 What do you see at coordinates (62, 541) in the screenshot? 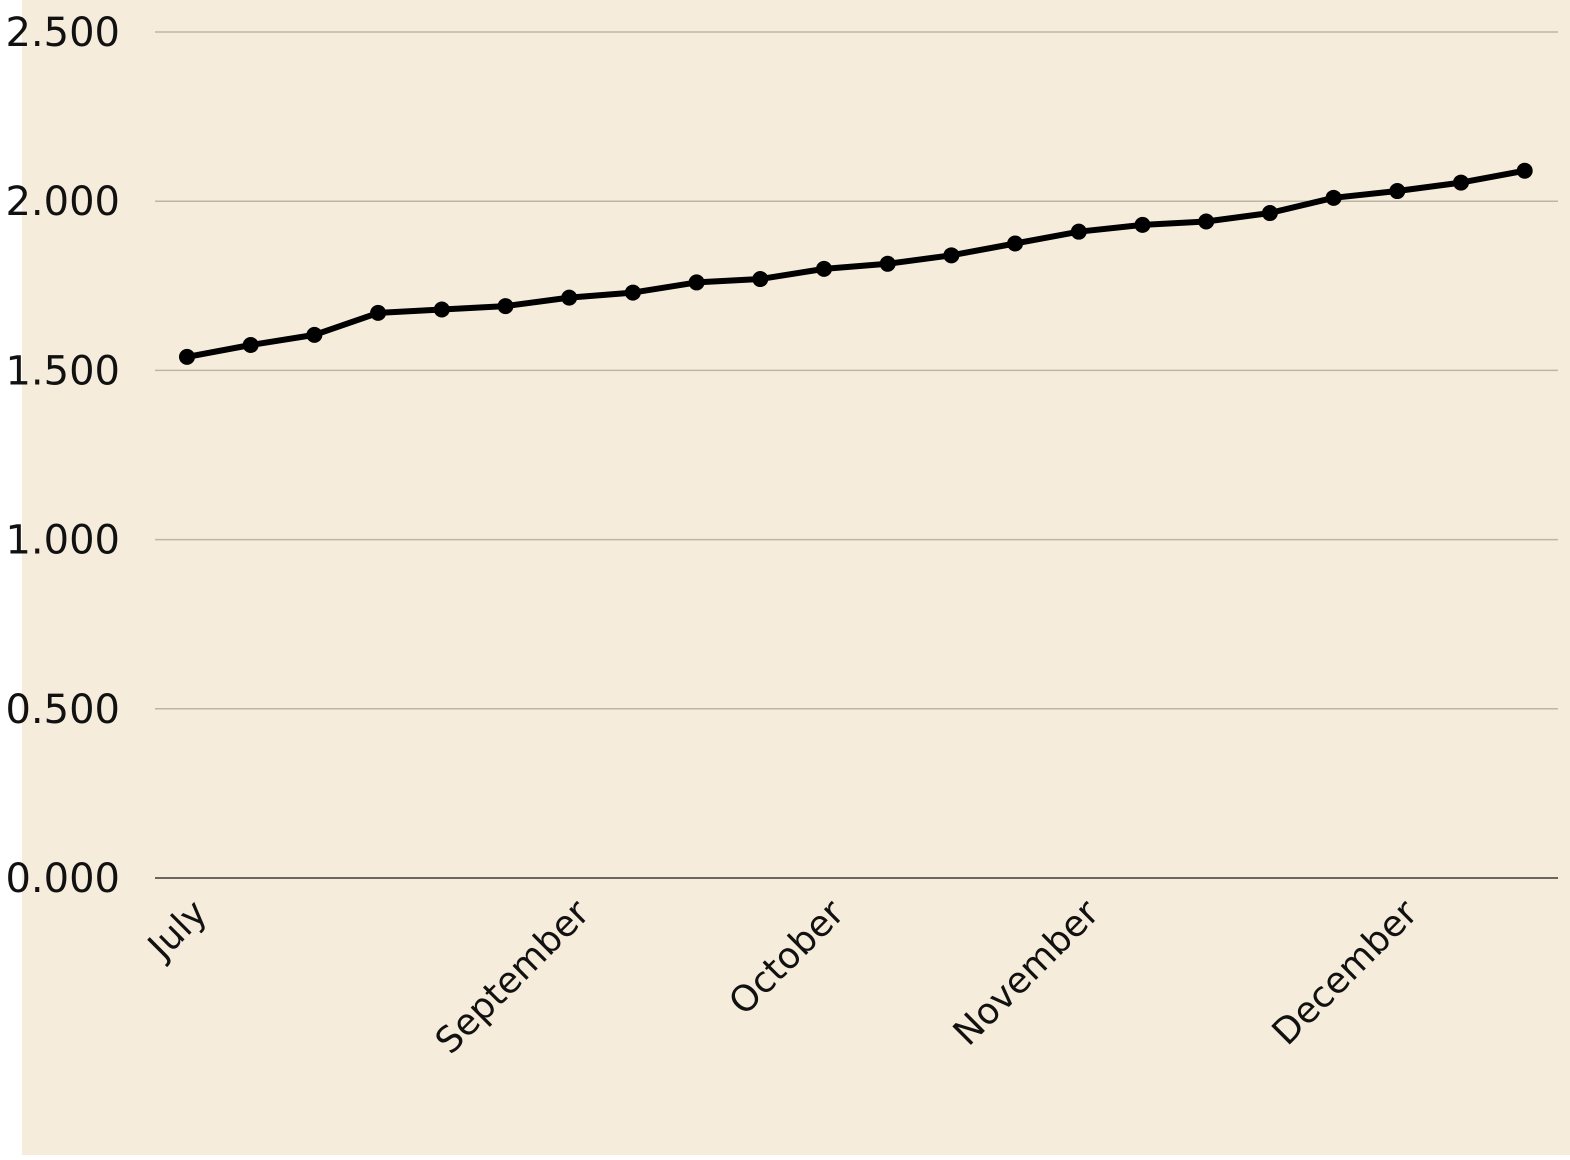
I see `y-tick-label: 1.000` at bounding box center [62, 541].